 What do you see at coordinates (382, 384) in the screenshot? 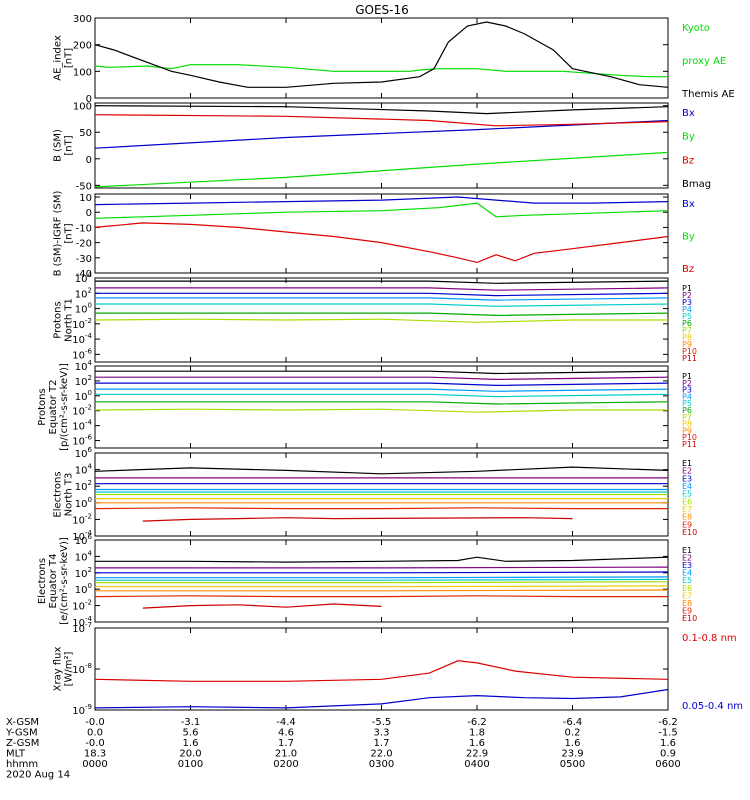
I see `series-line-p3` at bounding box center [382, 384].